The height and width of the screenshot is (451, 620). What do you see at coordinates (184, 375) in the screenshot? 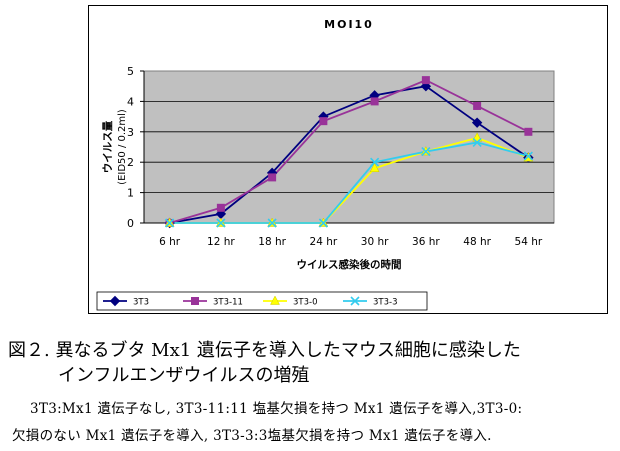
I see `figure-caption-title-cont: インフルエンザウイルスの増殖` at bounding box center [184, 375].